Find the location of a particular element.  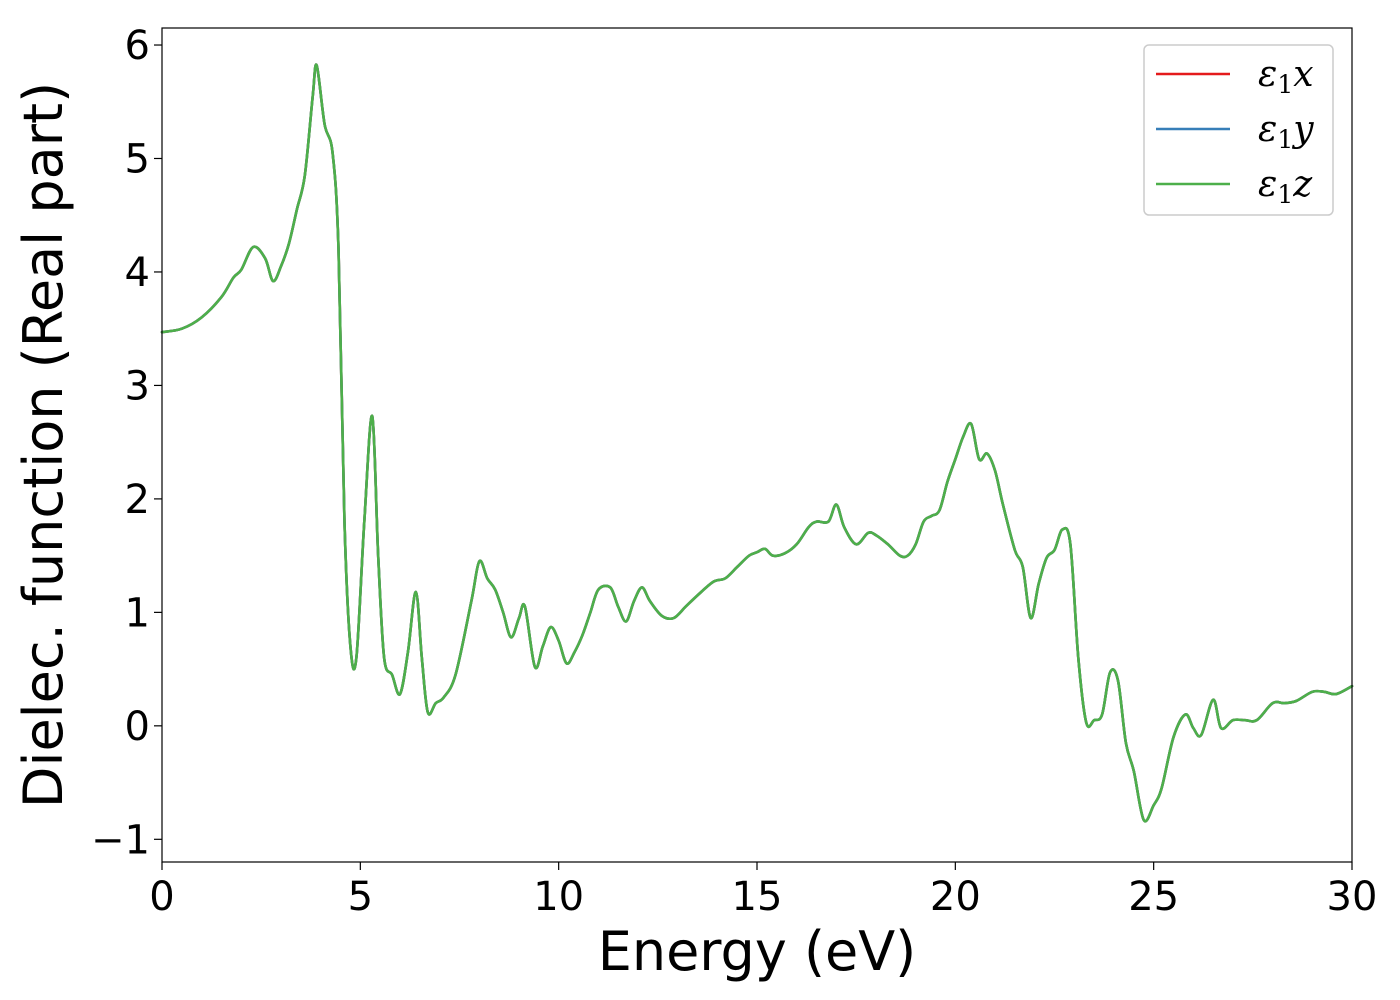

legend: ε1x ε1y ε1z is located at coordinates (1238, 130).